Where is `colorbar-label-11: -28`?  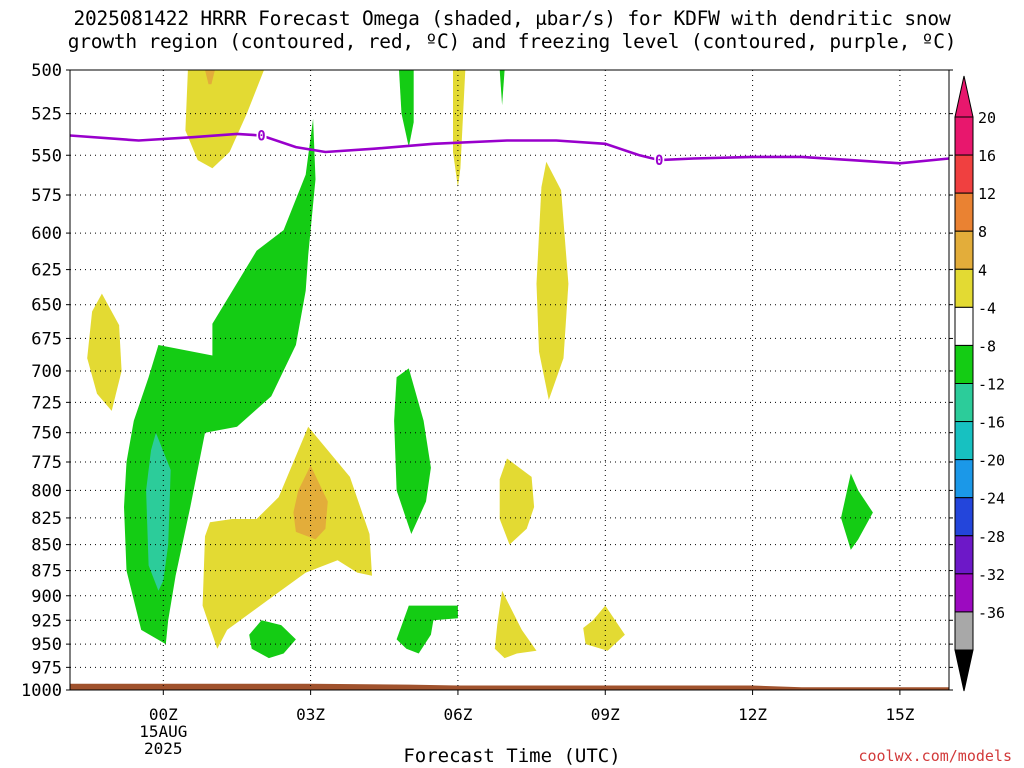
colorbar-label-11: -28 is located at coordinates (991, 537).